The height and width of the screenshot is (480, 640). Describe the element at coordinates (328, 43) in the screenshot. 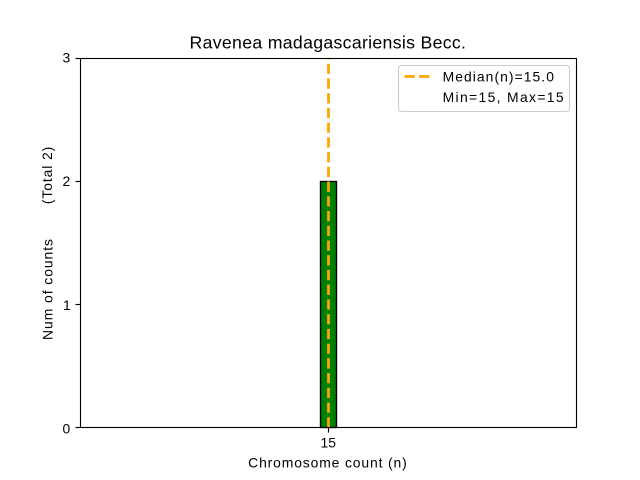

I see `svg-text: Ravenea madagascariensis Becc.` at that location.